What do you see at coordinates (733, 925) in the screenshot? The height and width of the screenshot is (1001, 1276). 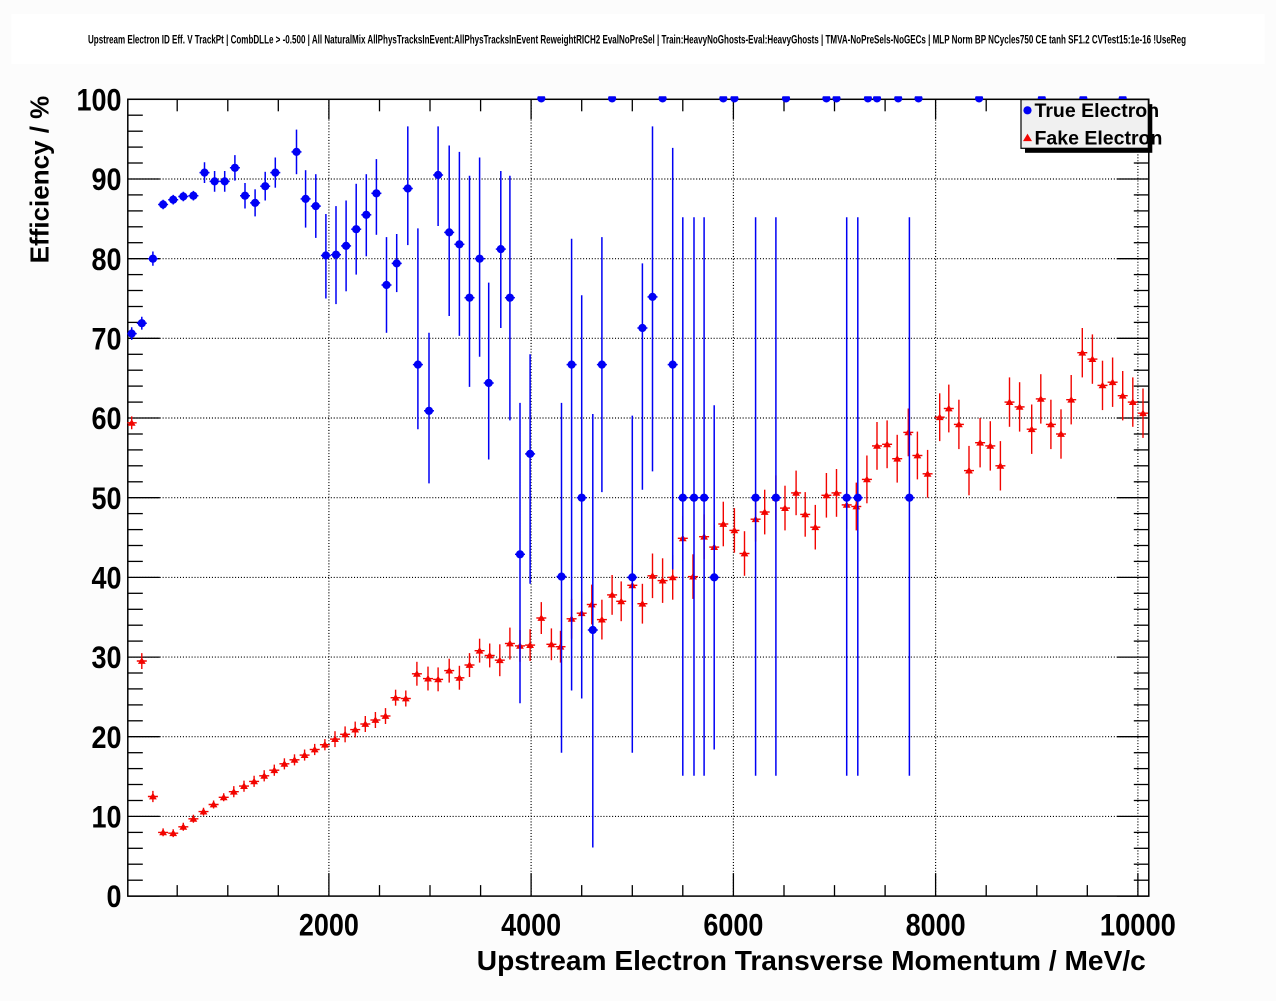 I see `svg-text: 6000` at bounding box center [733, 925].